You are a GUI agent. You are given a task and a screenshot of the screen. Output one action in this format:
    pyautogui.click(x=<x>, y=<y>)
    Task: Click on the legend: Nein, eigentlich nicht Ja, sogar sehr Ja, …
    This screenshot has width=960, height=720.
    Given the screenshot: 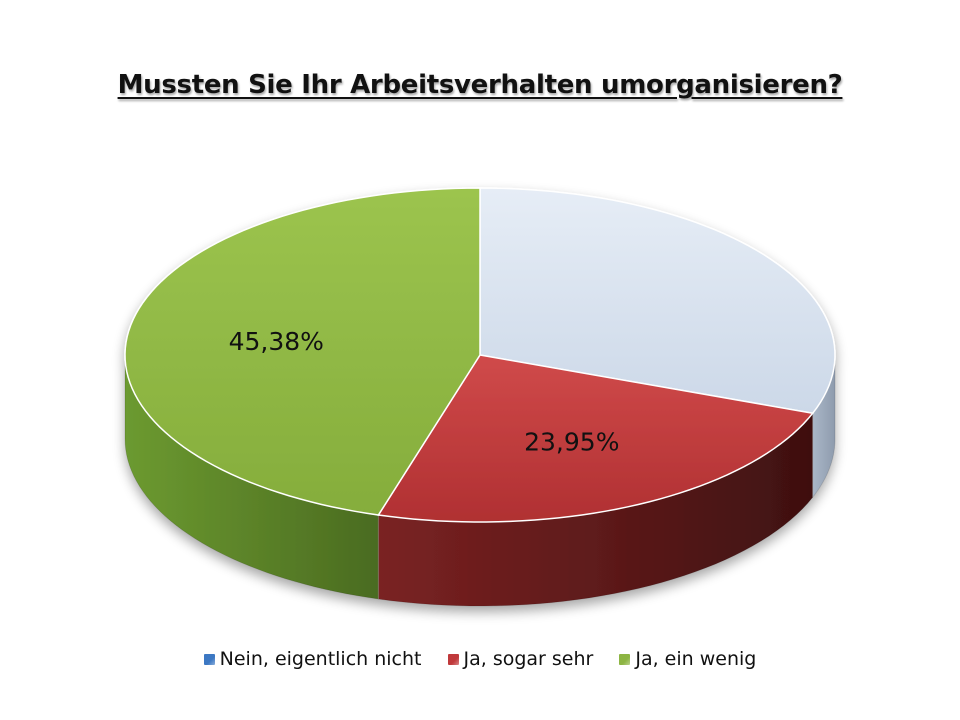 What is the action you would take?
    pyautogui.click(x=480, y=659)
    